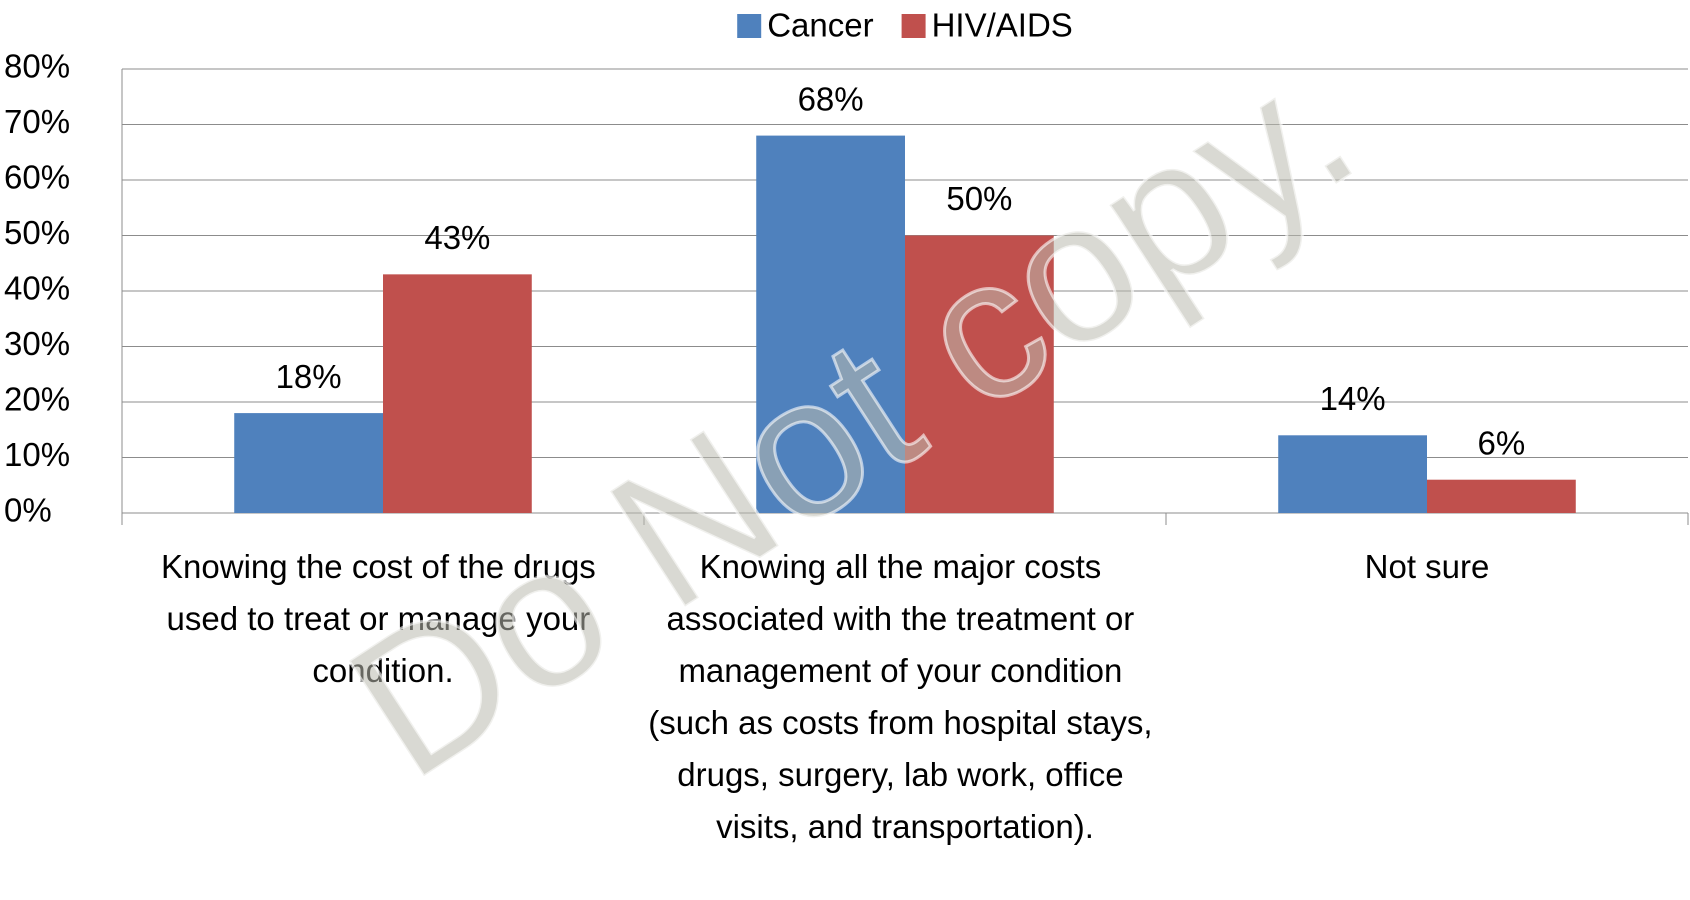 The image size is (1690, 900). I want to click on data-label: 14%, so click(1353, 398).